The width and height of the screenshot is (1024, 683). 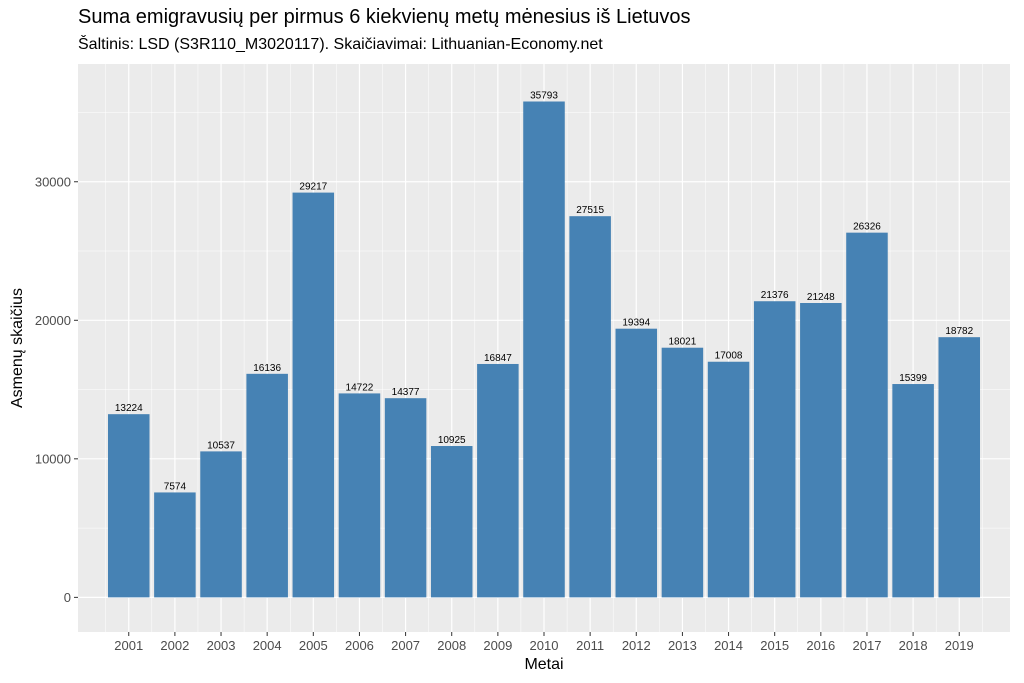 I want to click on data-label-2005: 29217, so click(x=313, y=187).